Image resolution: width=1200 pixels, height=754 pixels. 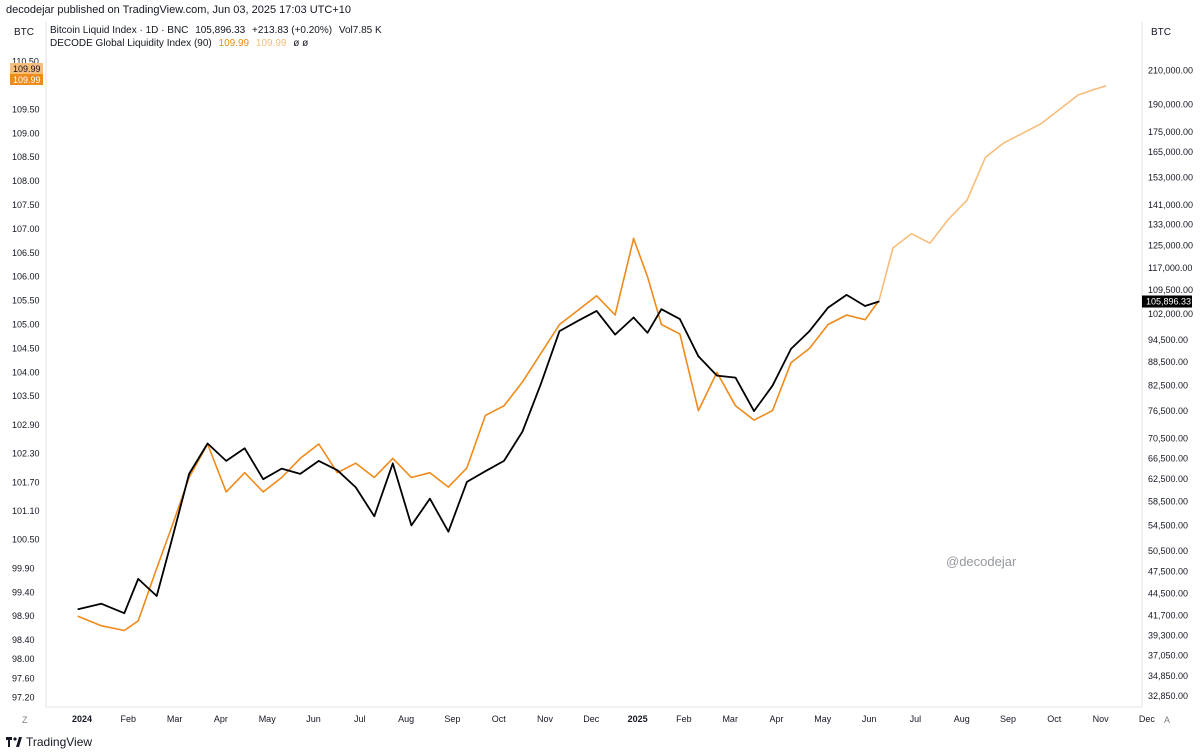 I want to click on right-tick-label: 37,050.00, so click(x=1168, y=655).